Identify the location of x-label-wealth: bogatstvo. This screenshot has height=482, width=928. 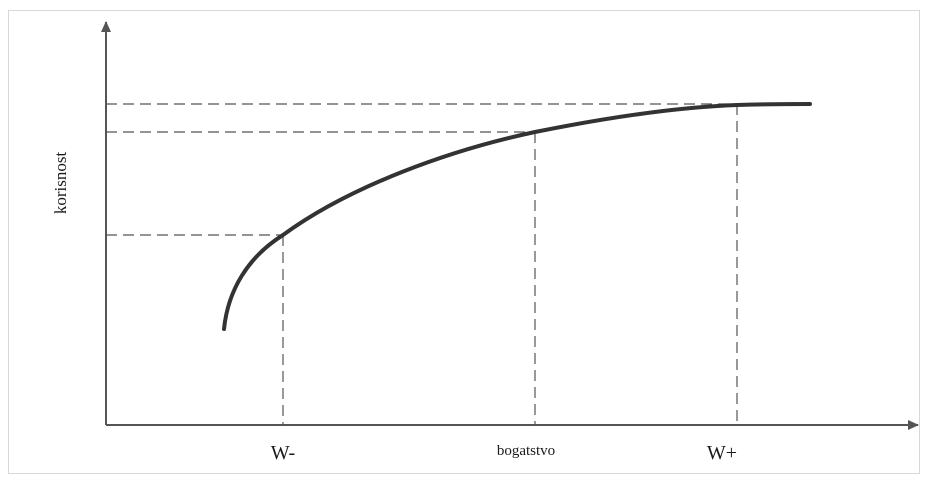
(526, 451).